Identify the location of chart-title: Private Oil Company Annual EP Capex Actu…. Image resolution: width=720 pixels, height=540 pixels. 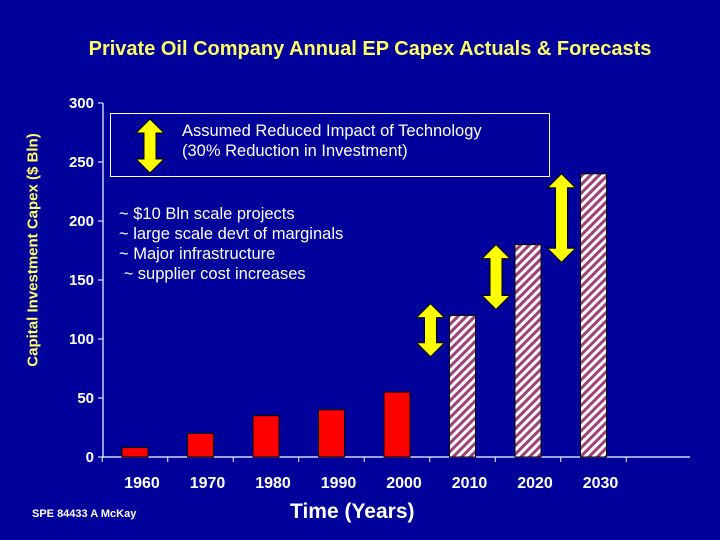
(370, 49).